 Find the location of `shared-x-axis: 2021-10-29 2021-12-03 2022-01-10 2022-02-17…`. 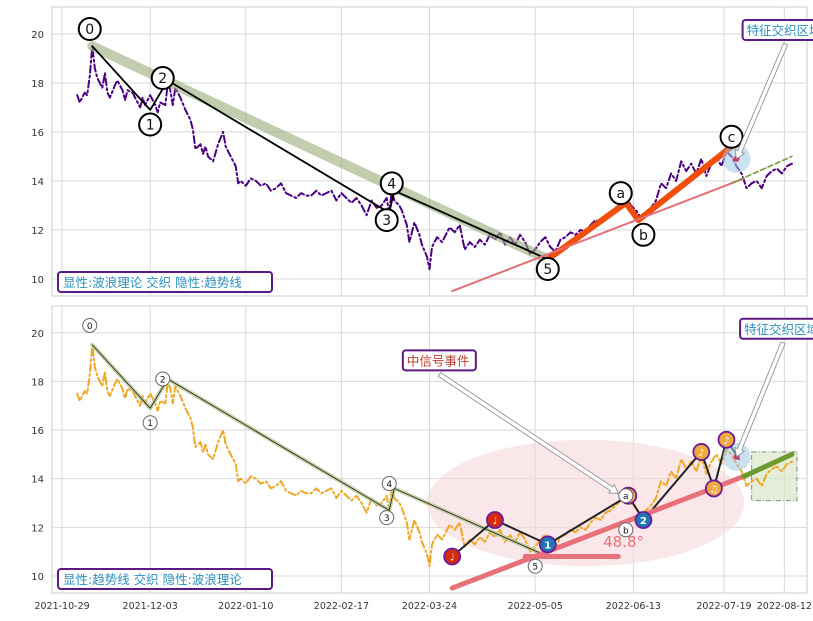

shared-x-axis: 2021-10-29 2021-12-03 2022-01-10 2022-02-17… is located at coordinates (423, 606).